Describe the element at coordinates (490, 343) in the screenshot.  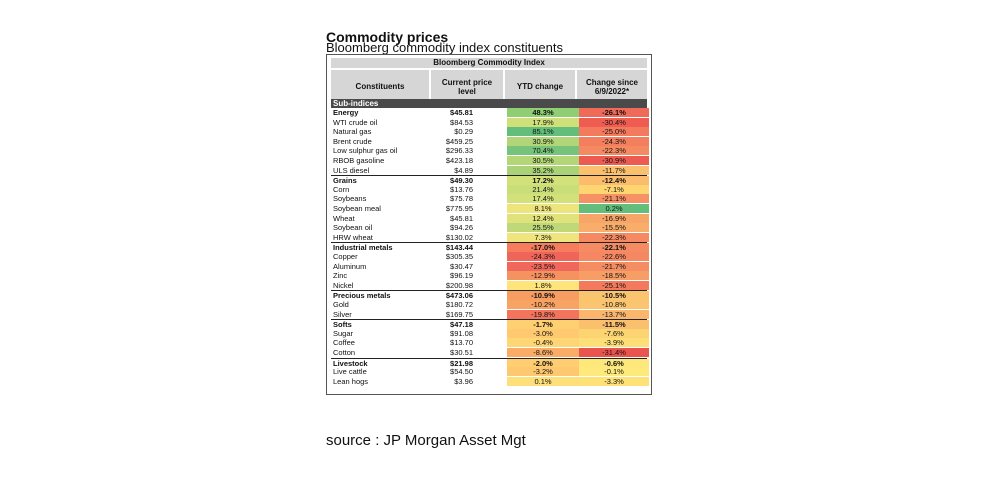
I see `table-row: Coffee $13.70 -0.4% -3.9%` at that location.